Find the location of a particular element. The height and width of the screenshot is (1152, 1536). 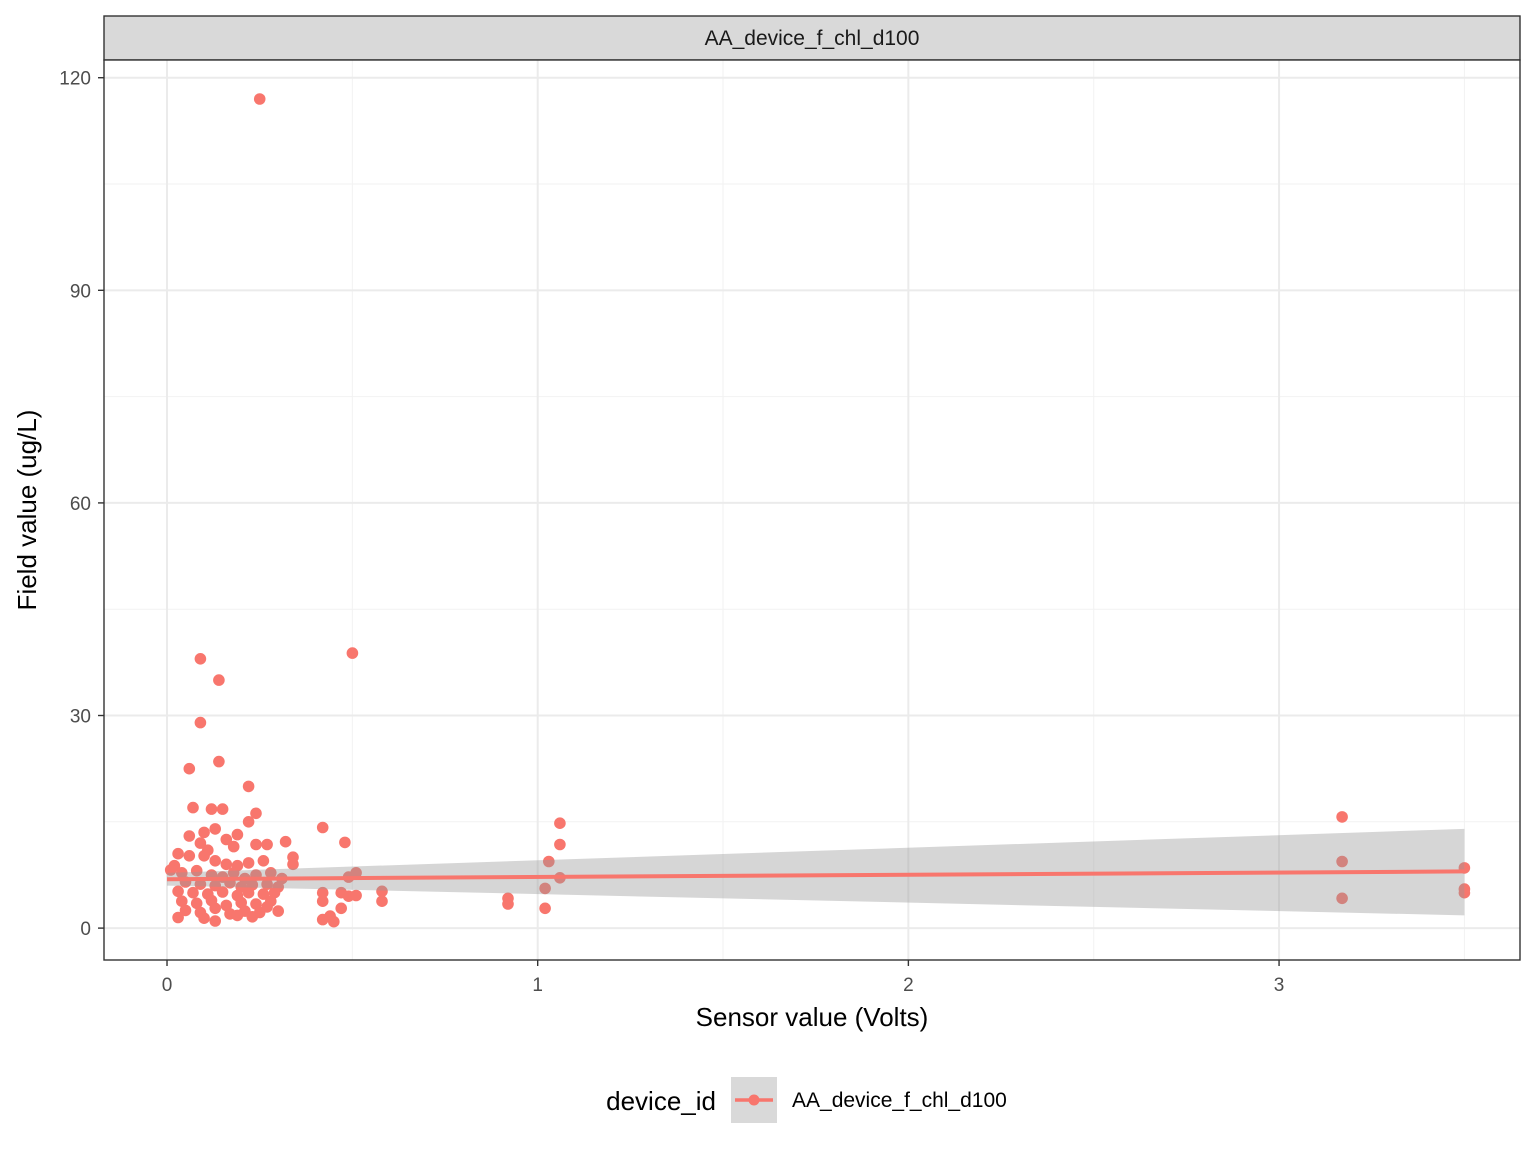

x-tick-label: 3 is located at coordinates (1279, 985).